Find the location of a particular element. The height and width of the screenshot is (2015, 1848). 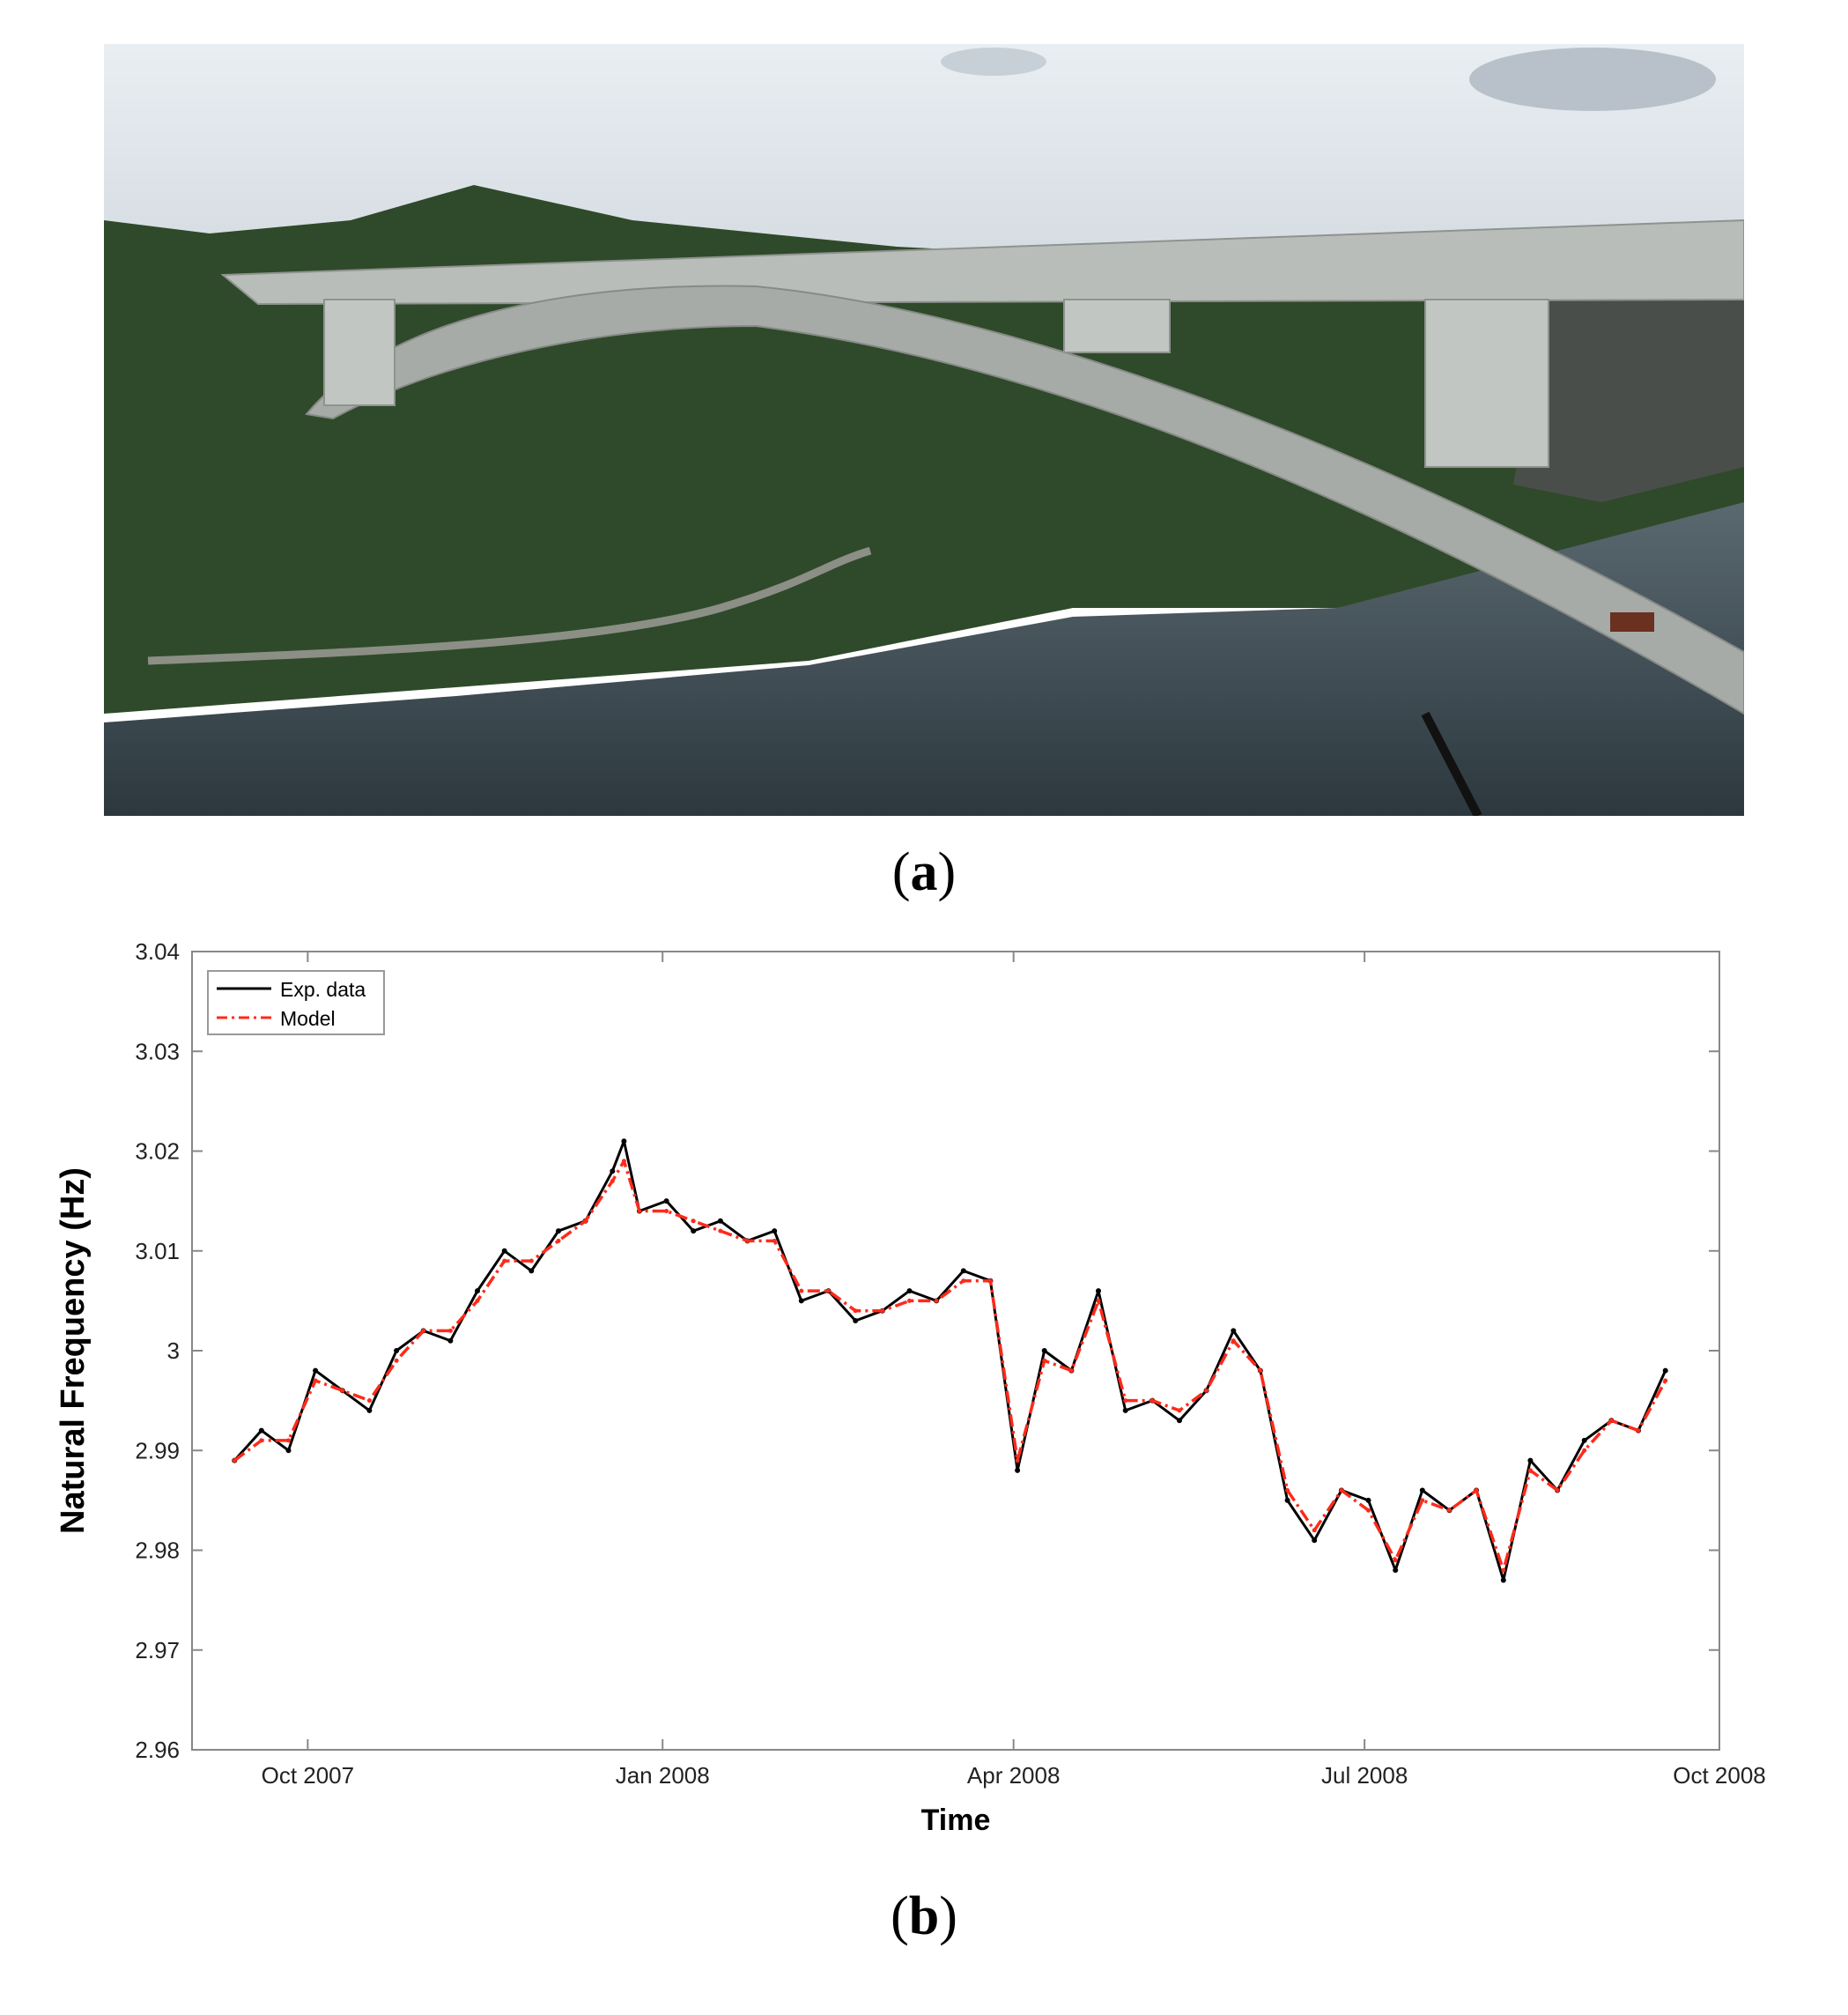

x-tick-label: Apr 2008 is located at coordinates (1014, 1775).